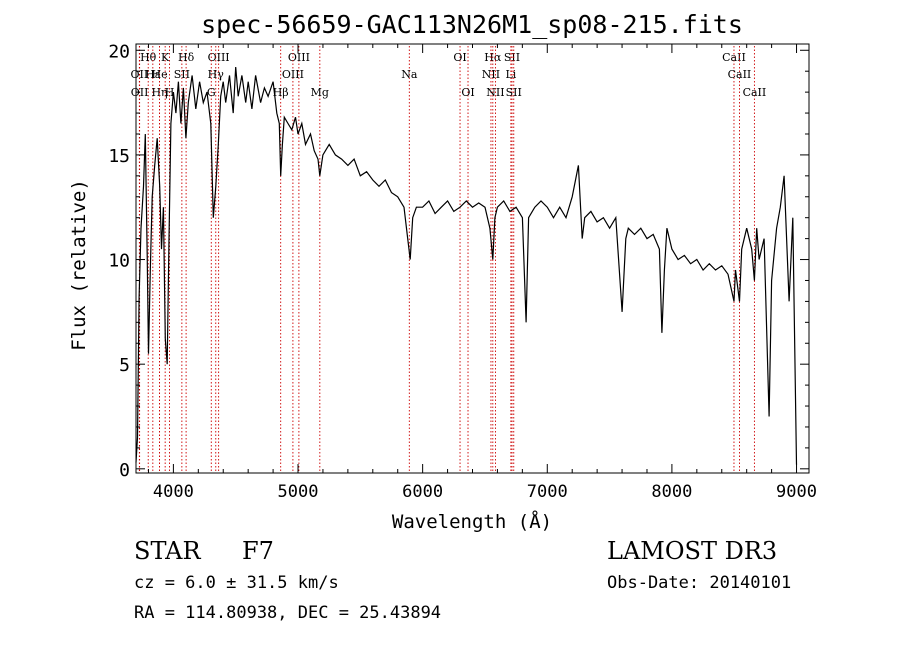 Image resolution: width=900 pixels, height=649 pixels. Describe the element at coordinates (167, 551) in the screenshot. I see `object-class: STAR` at that location.